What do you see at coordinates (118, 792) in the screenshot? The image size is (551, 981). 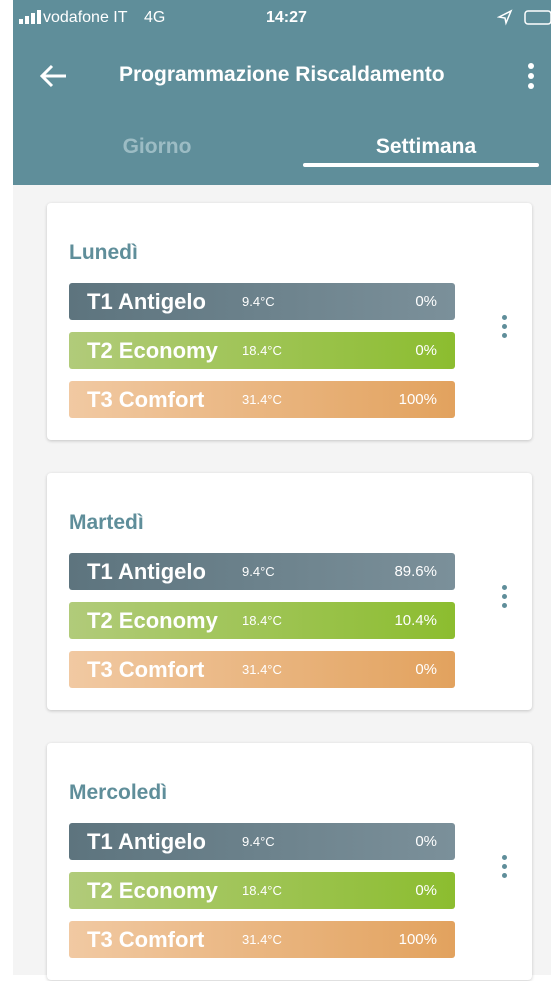 I see `day-name: Mercoledì` at bounding box center [118, 792].